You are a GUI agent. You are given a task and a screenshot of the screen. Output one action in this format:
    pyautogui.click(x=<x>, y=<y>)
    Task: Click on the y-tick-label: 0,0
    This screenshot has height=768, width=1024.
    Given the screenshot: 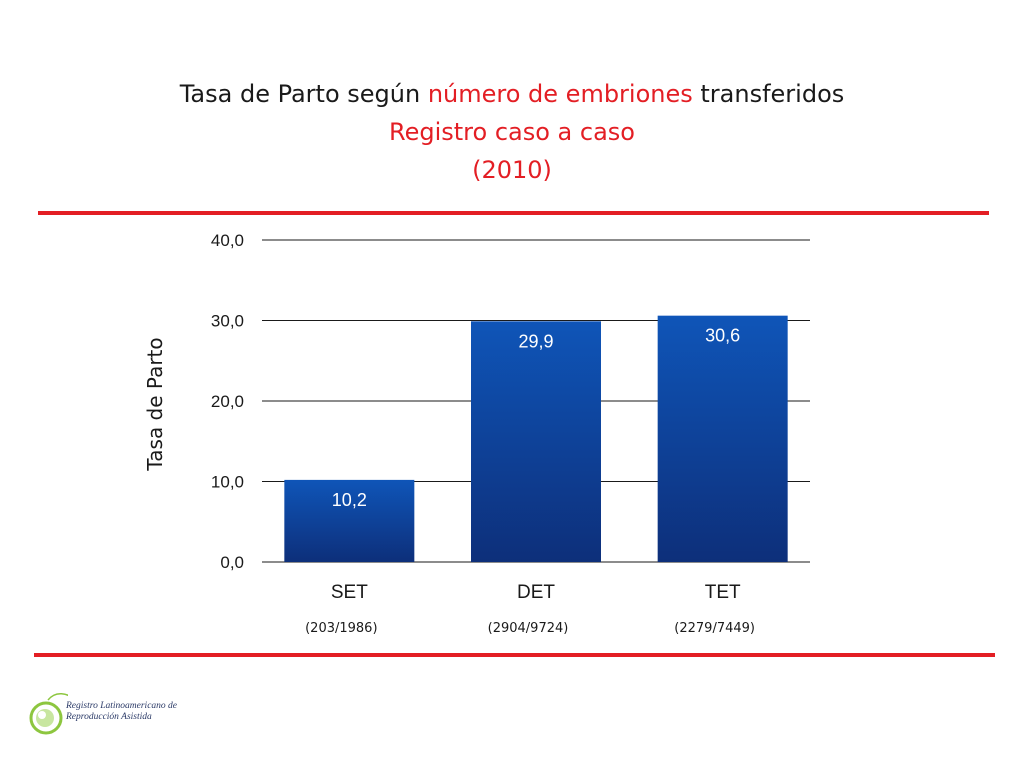 What is the action you would take?
    pyautogui.click(x=232, y=562)
    